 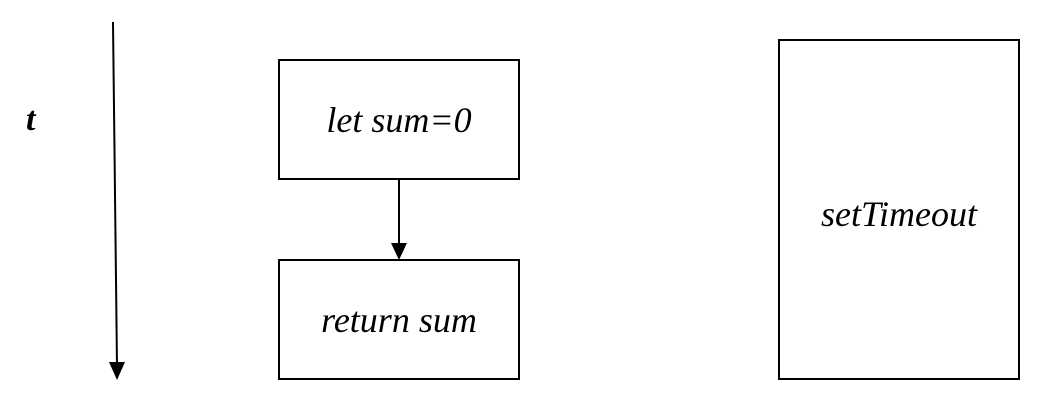 What do you see at coordinates (117, 200) in the screenshot?
I see `time-axis-arrow` at bounding box center [117, 200].